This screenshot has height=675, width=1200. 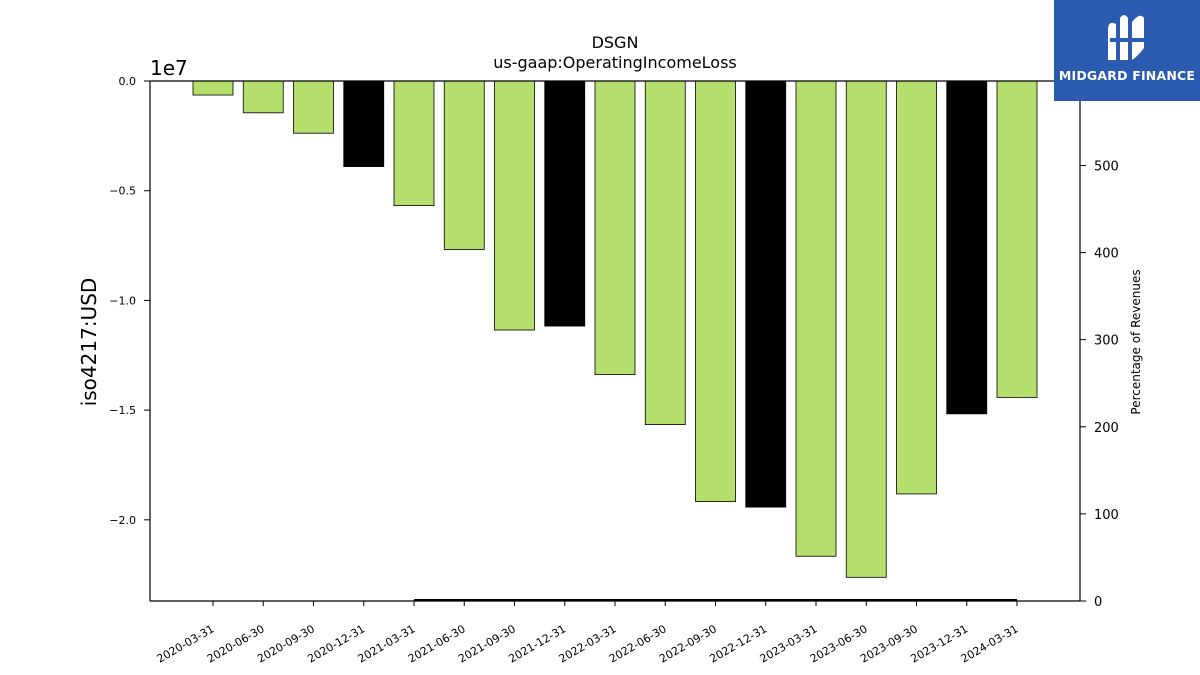 I want to click on y2-axis-label: Percentage of Revenues, so click(x=1136, y=341).